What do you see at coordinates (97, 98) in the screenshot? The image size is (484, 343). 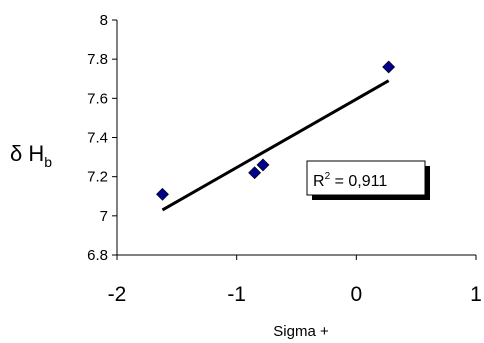 I see `y-tick-label: 7.6` at bounding box center [97, 98].